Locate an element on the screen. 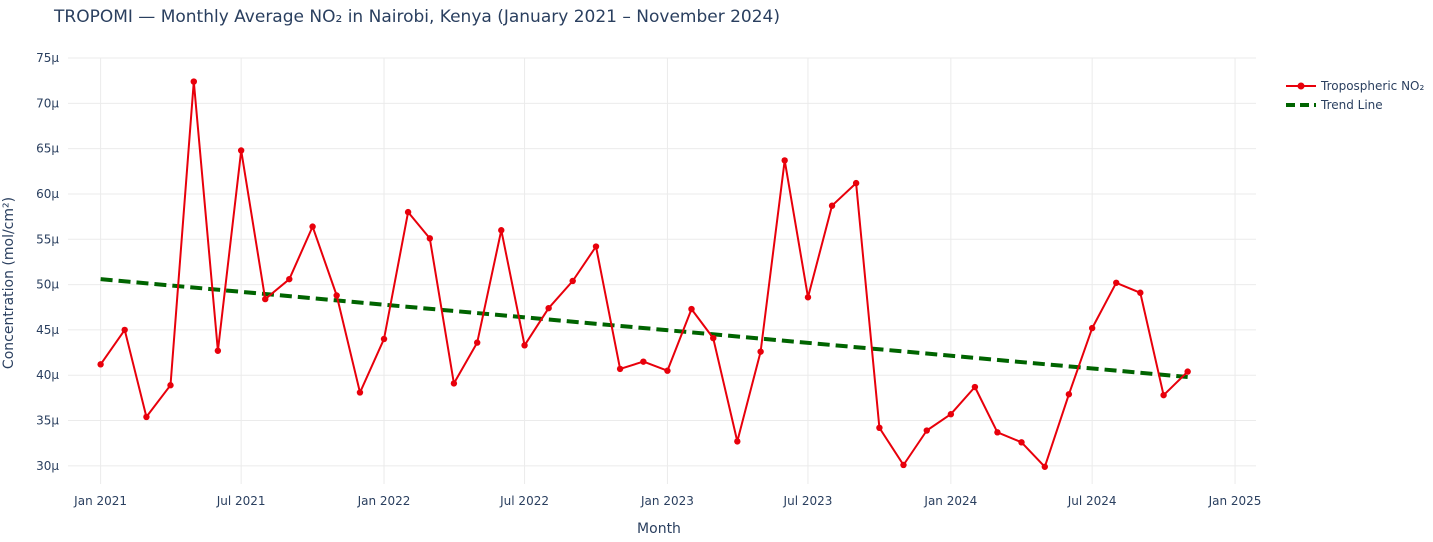 The width and height of the screenshot is (1433, 542). y-tick-label-6: 60µ is located at coordinates (47, 194).